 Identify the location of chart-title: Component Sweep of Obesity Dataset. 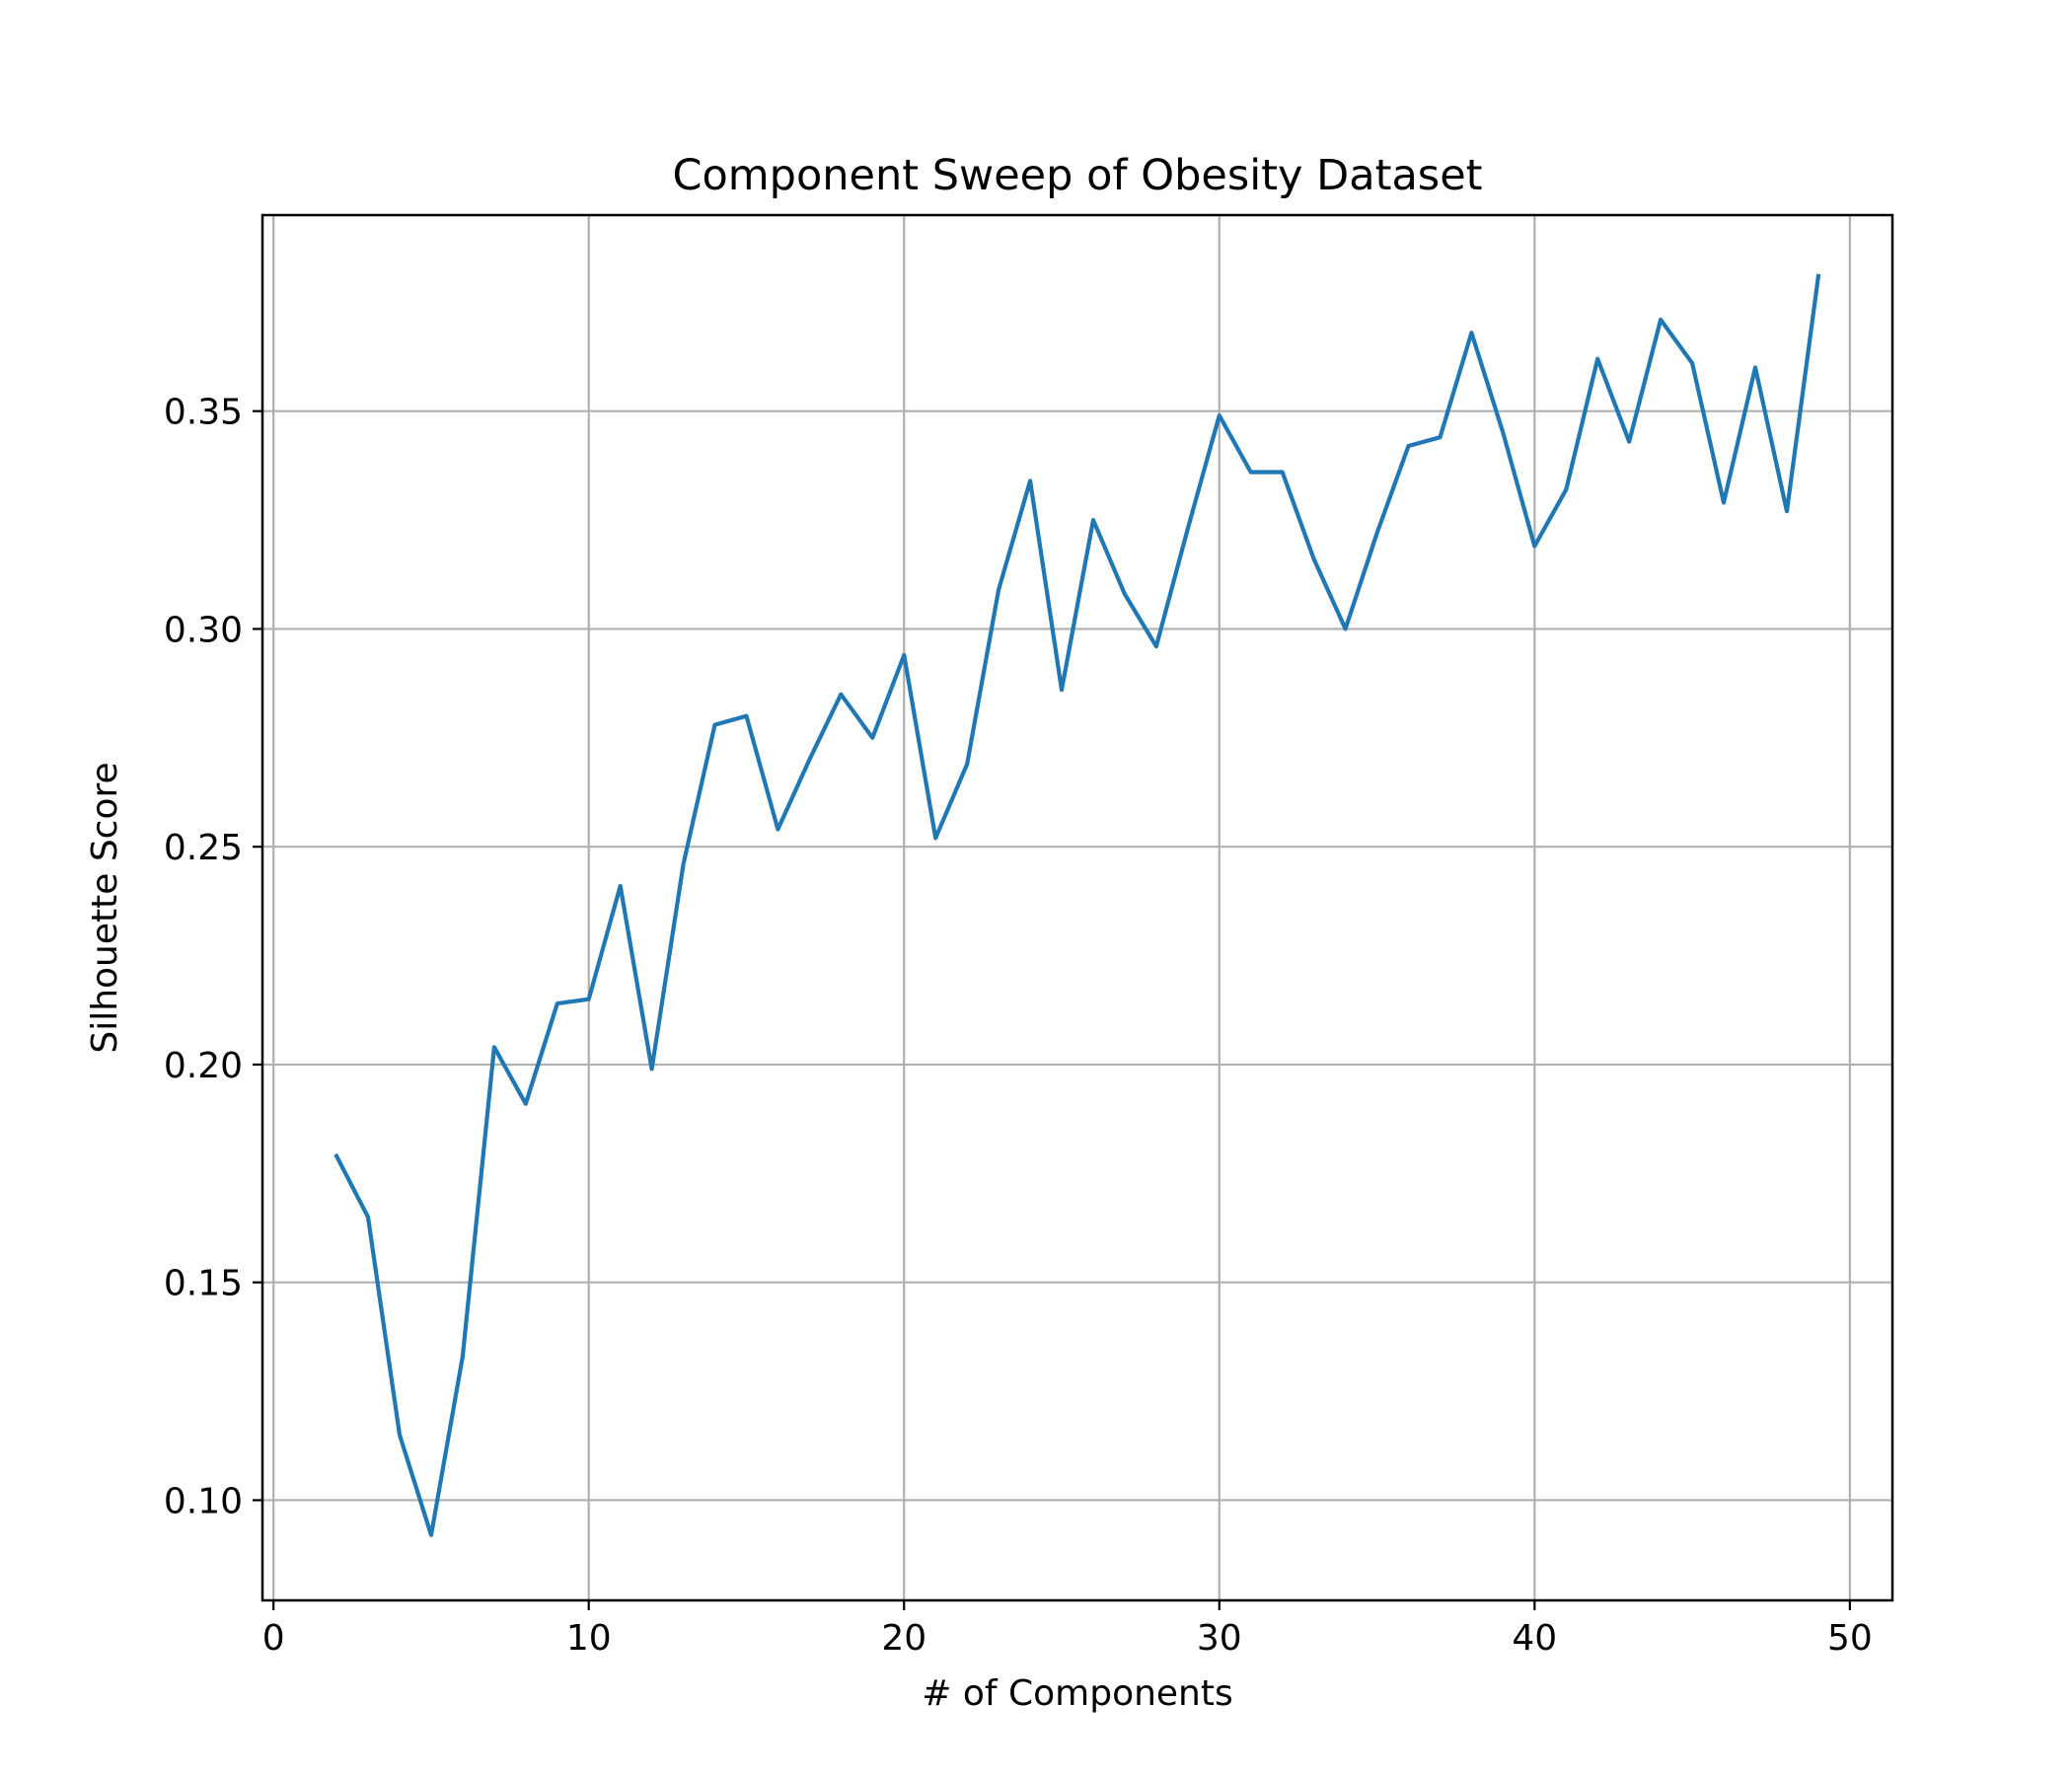
(1077, 176).